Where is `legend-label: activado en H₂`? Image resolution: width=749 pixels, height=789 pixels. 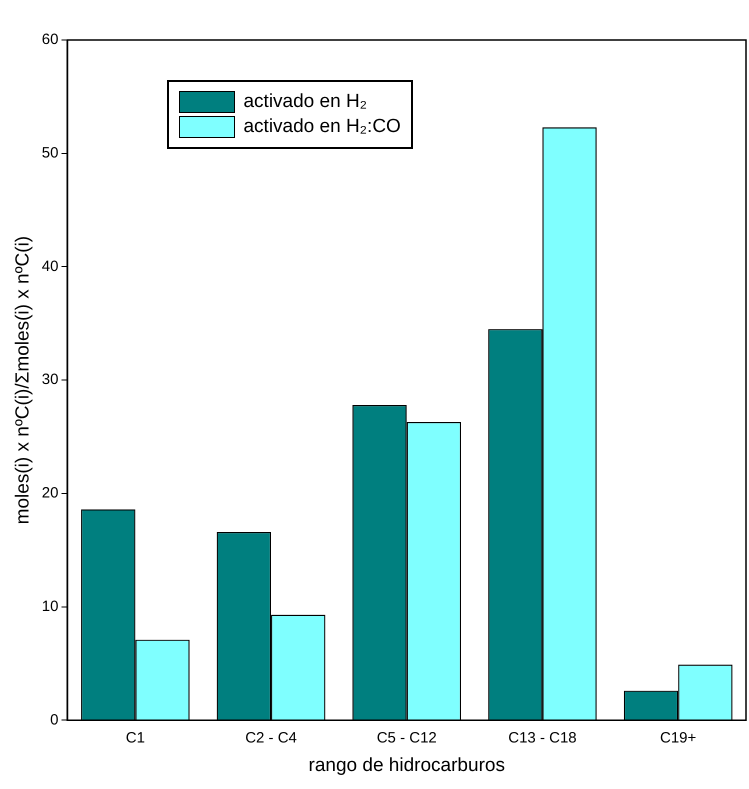
legend-label: activado en H₂ is located at coordinates (305, 102).